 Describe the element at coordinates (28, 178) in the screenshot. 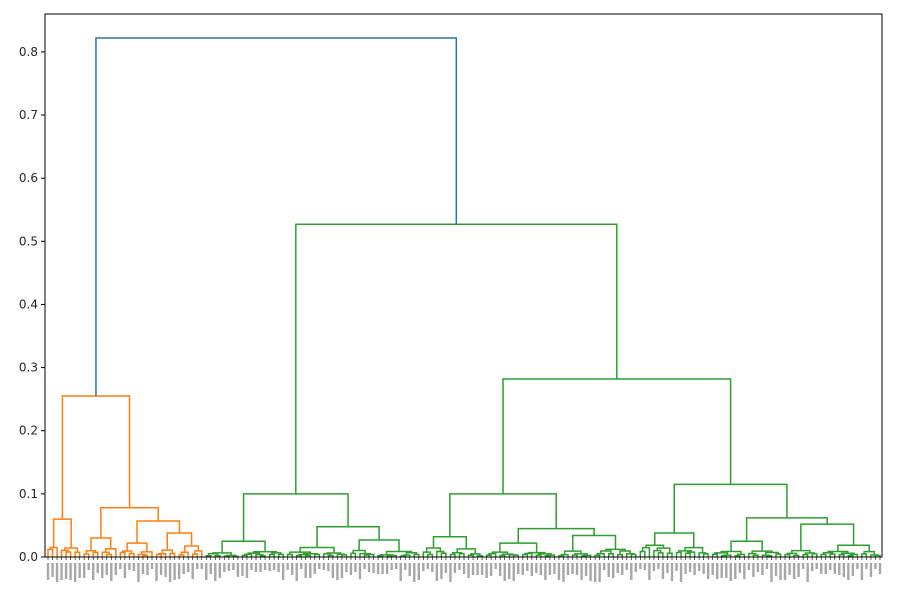

I see `y-tick-label: 0.6` at that location.